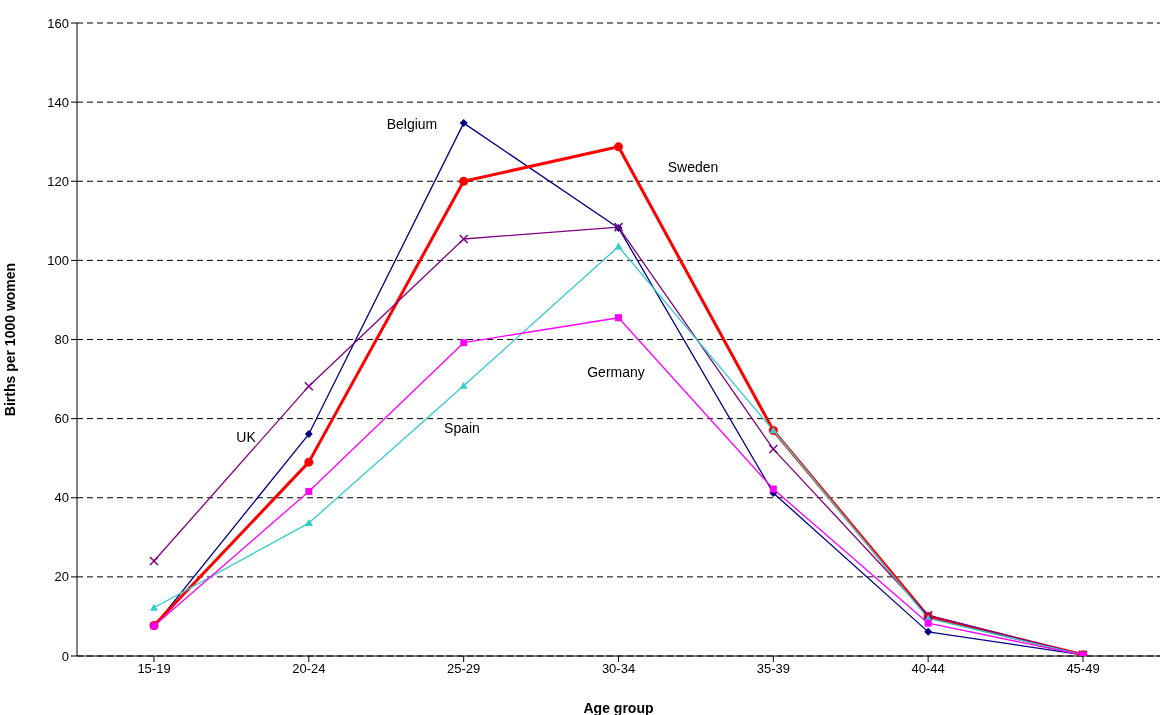  What do you see at coordinates (773, 669) in the screenshot?
I see `x-tick-label: 35-39` at bounding box center [773, 669].